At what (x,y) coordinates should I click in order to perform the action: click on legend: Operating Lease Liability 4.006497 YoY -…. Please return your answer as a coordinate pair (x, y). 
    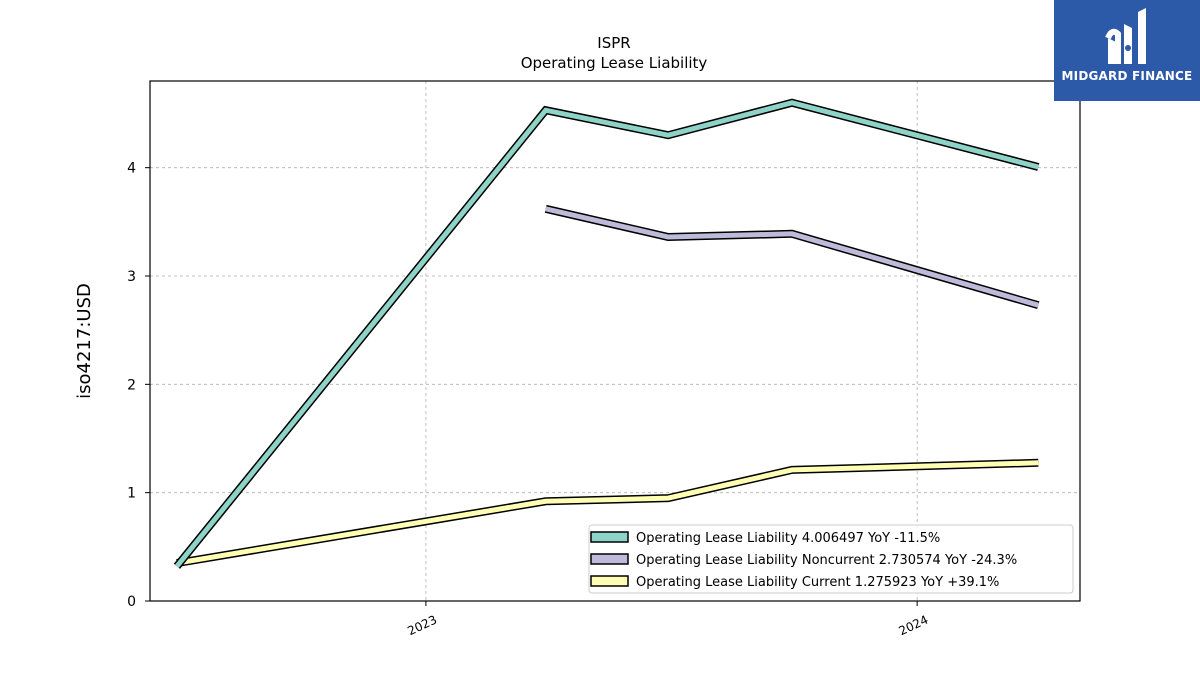
    Looking at the image, I should click on (831, 559).